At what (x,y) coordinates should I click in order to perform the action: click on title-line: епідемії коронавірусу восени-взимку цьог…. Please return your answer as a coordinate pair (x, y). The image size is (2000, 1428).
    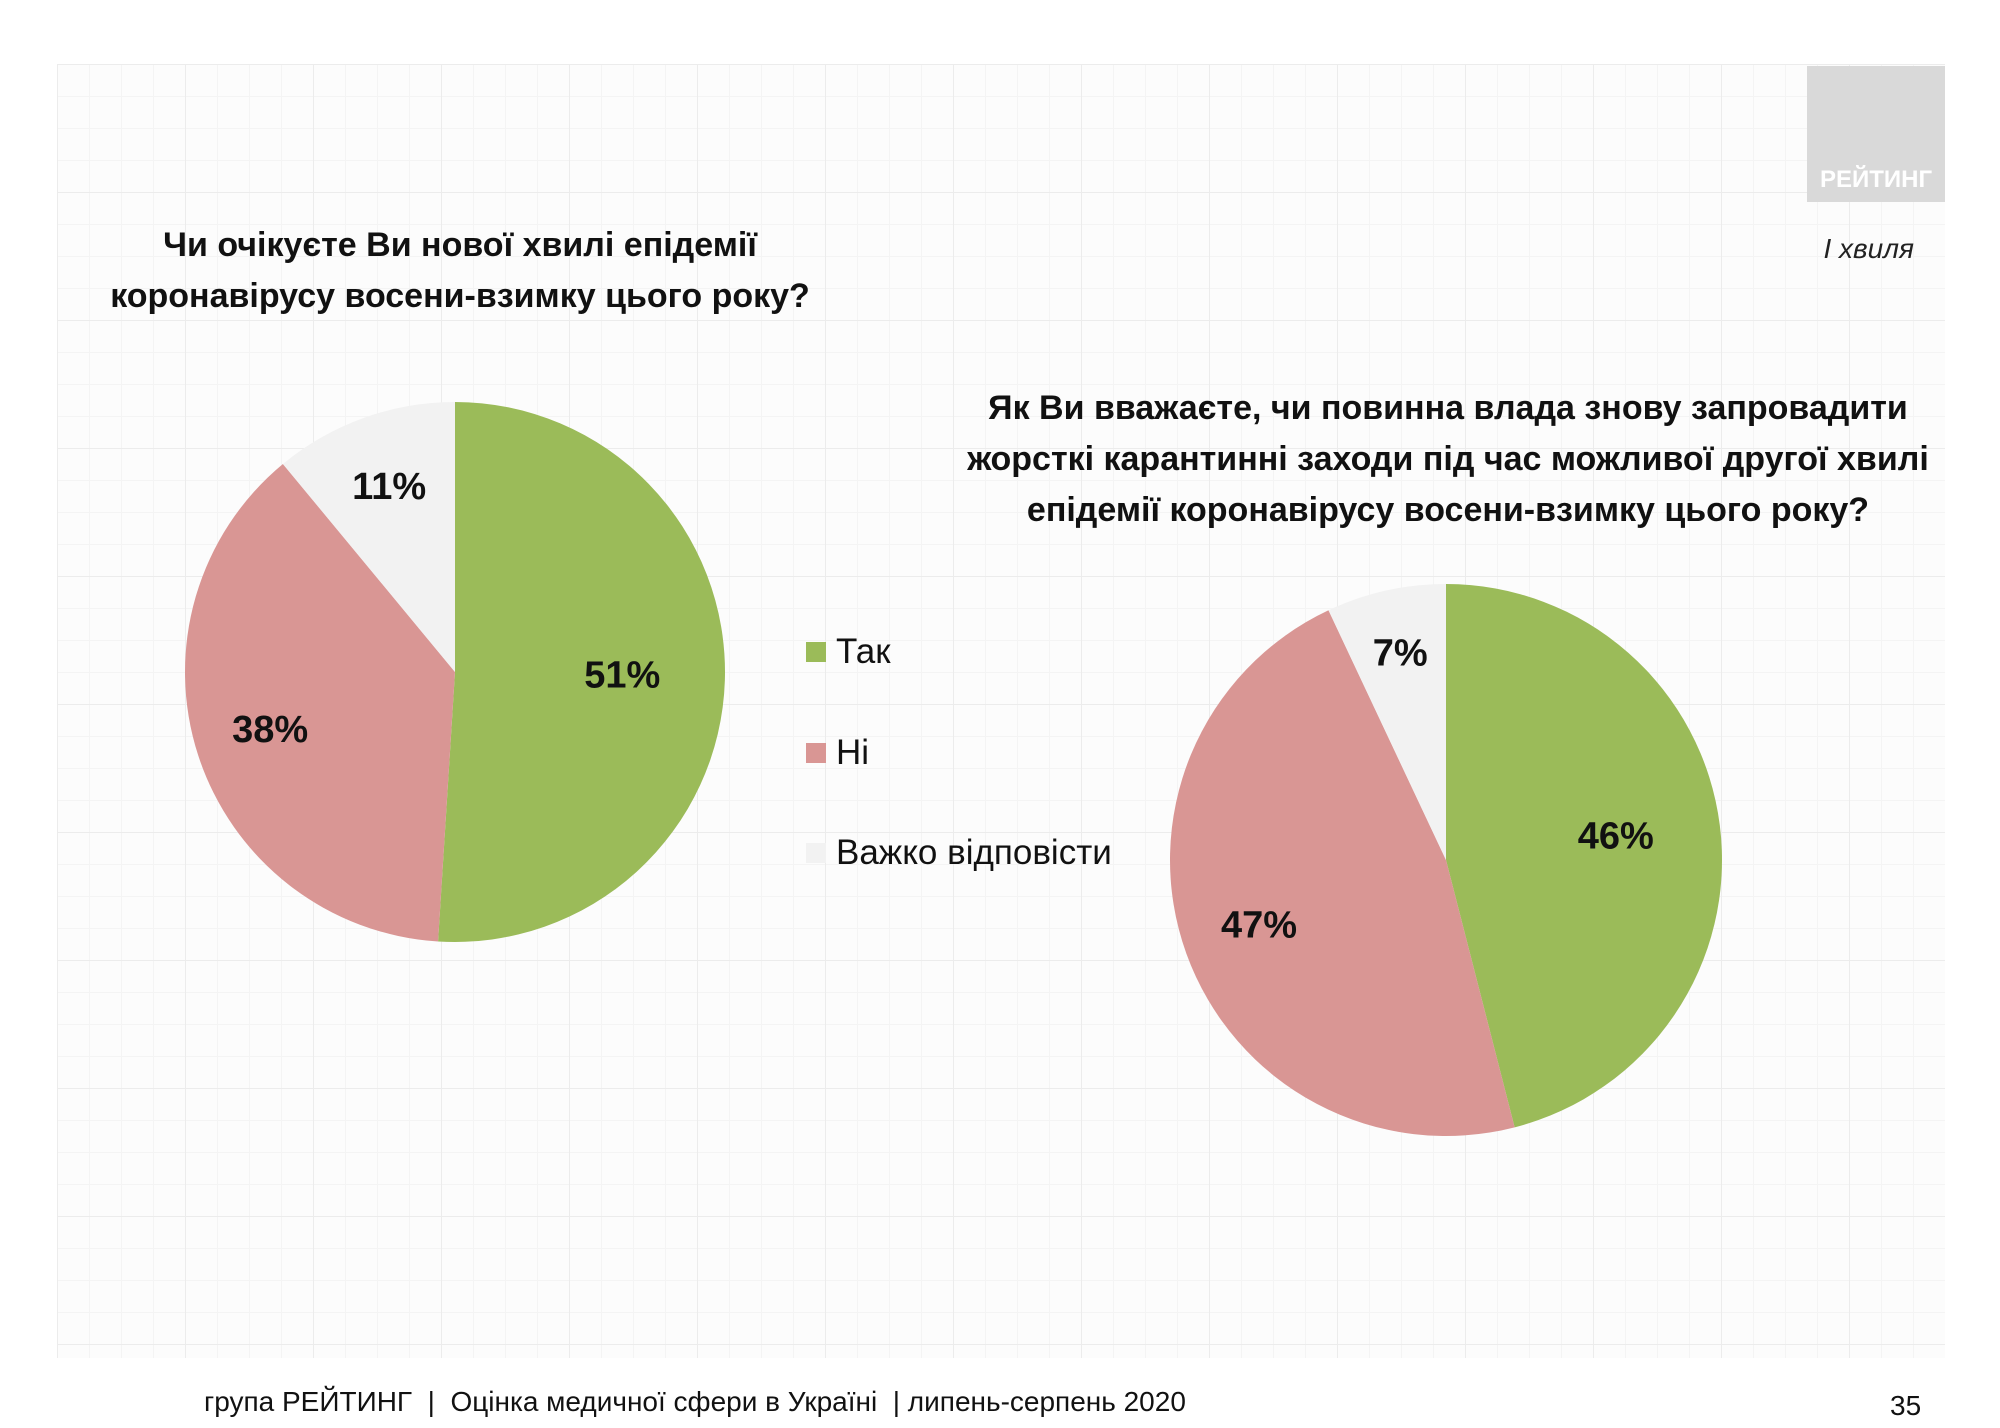
    Looking at the image, I should click on (1448, 510).